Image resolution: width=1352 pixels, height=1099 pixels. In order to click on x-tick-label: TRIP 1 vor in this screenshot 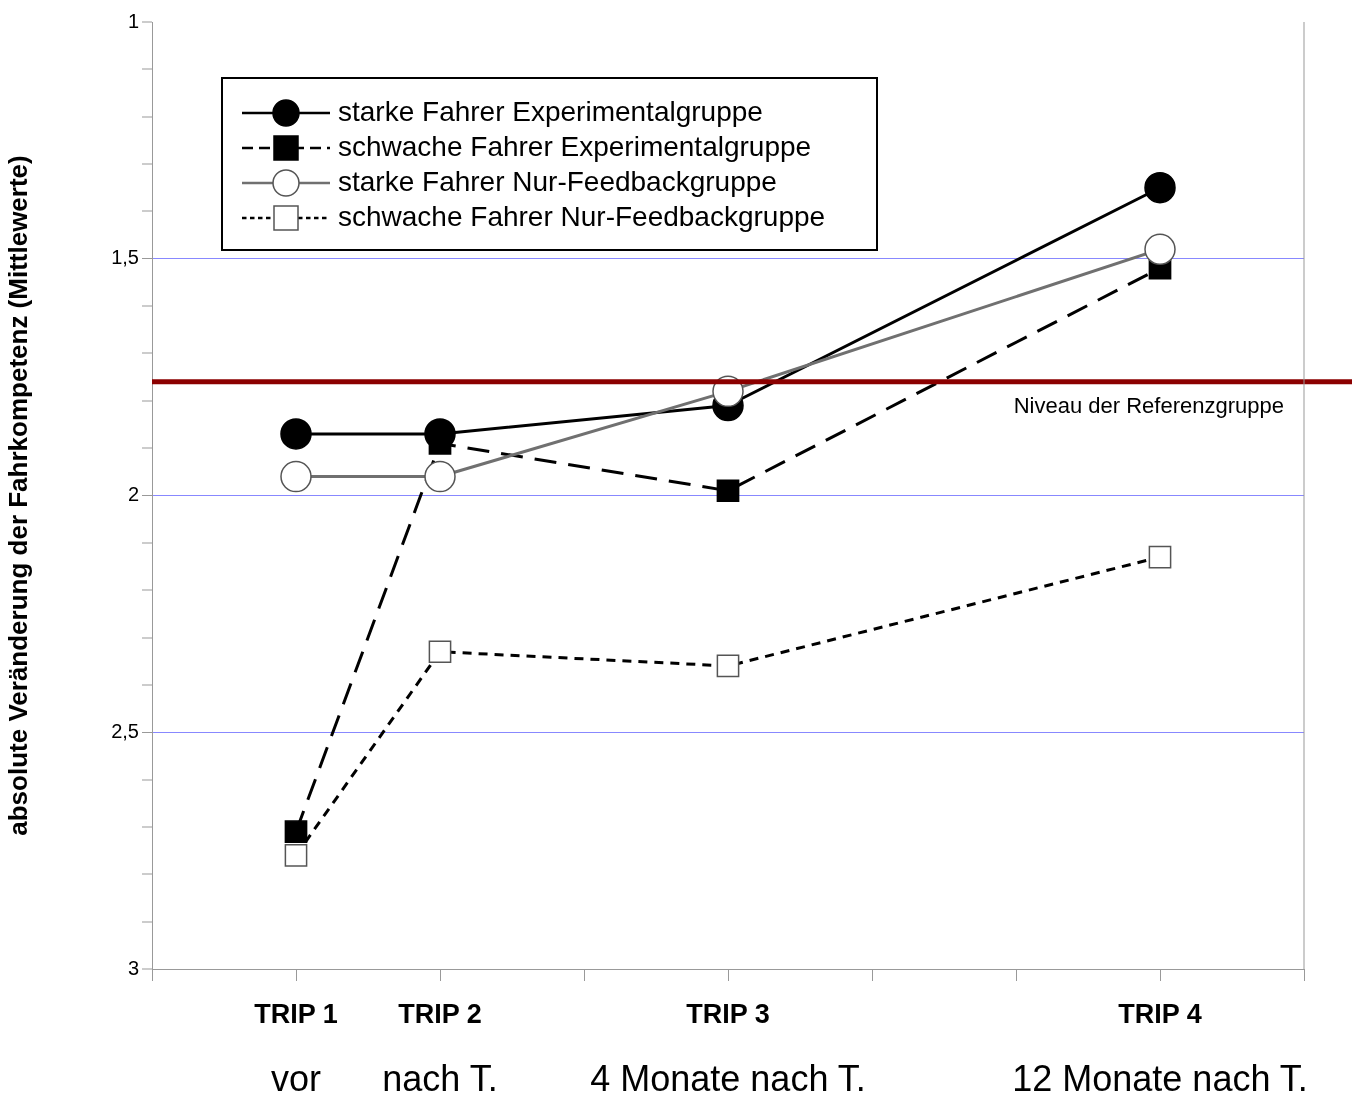, I will do `click(296, 1049)`.